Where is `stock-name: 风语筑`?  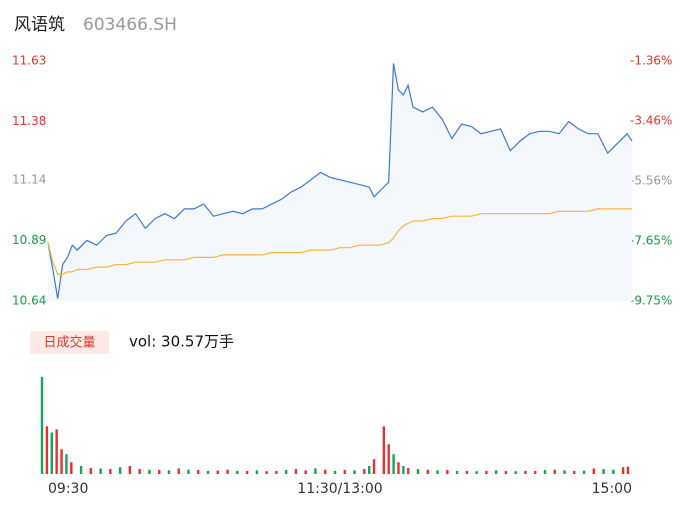
stock-name: 风语筑 is located at coordinates (39, 25).